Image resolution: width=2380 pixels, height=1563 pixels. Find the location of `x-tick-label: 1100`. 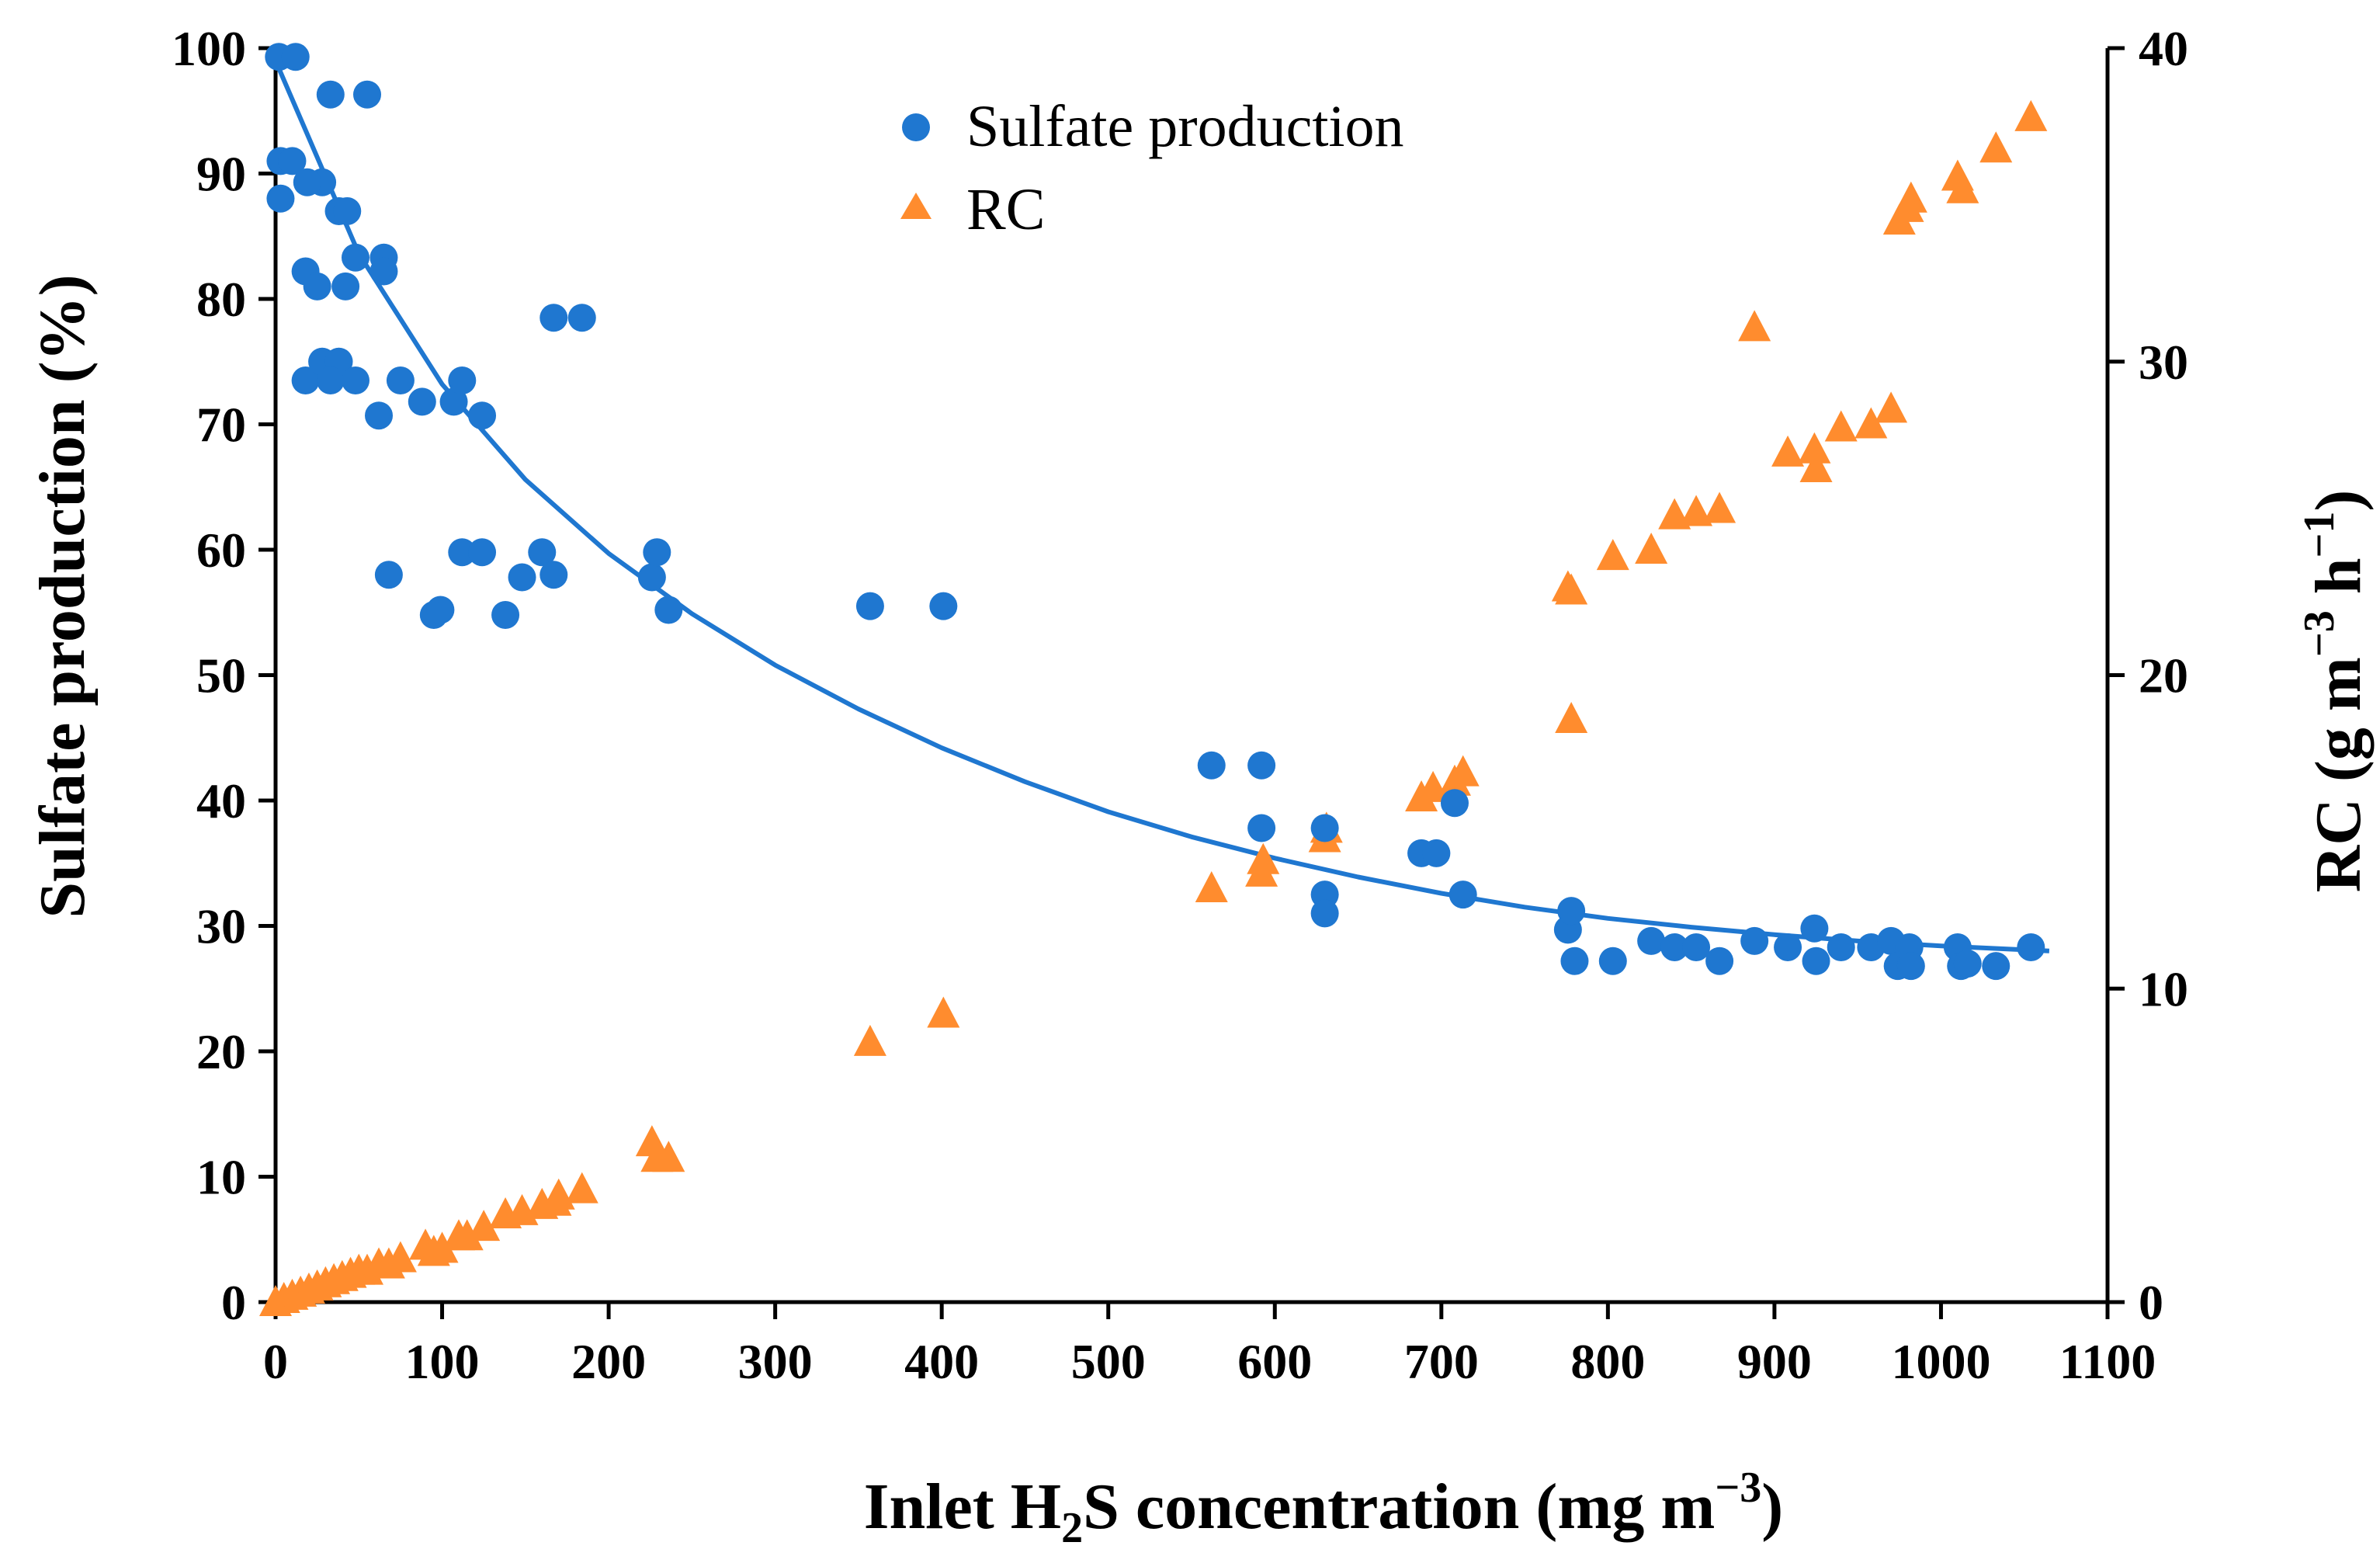

x-tick-label: 1100 is located at coordinates (2107, 1361).